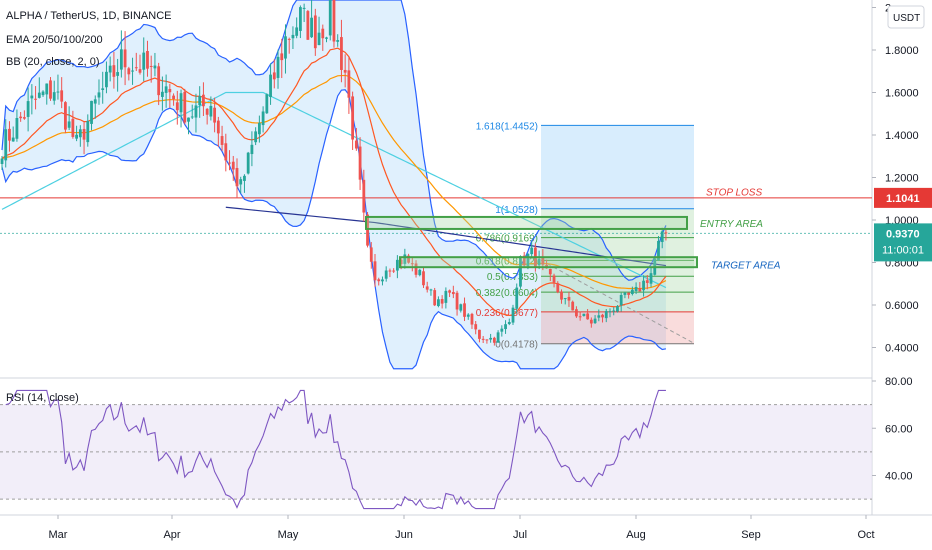 The height and width of the screenshot is (550, 932). What do you see at coordinates (516, 345) in the screenshot?
I see `fib-level-label: 0(0.4178)` at bounding box center [516, 345].